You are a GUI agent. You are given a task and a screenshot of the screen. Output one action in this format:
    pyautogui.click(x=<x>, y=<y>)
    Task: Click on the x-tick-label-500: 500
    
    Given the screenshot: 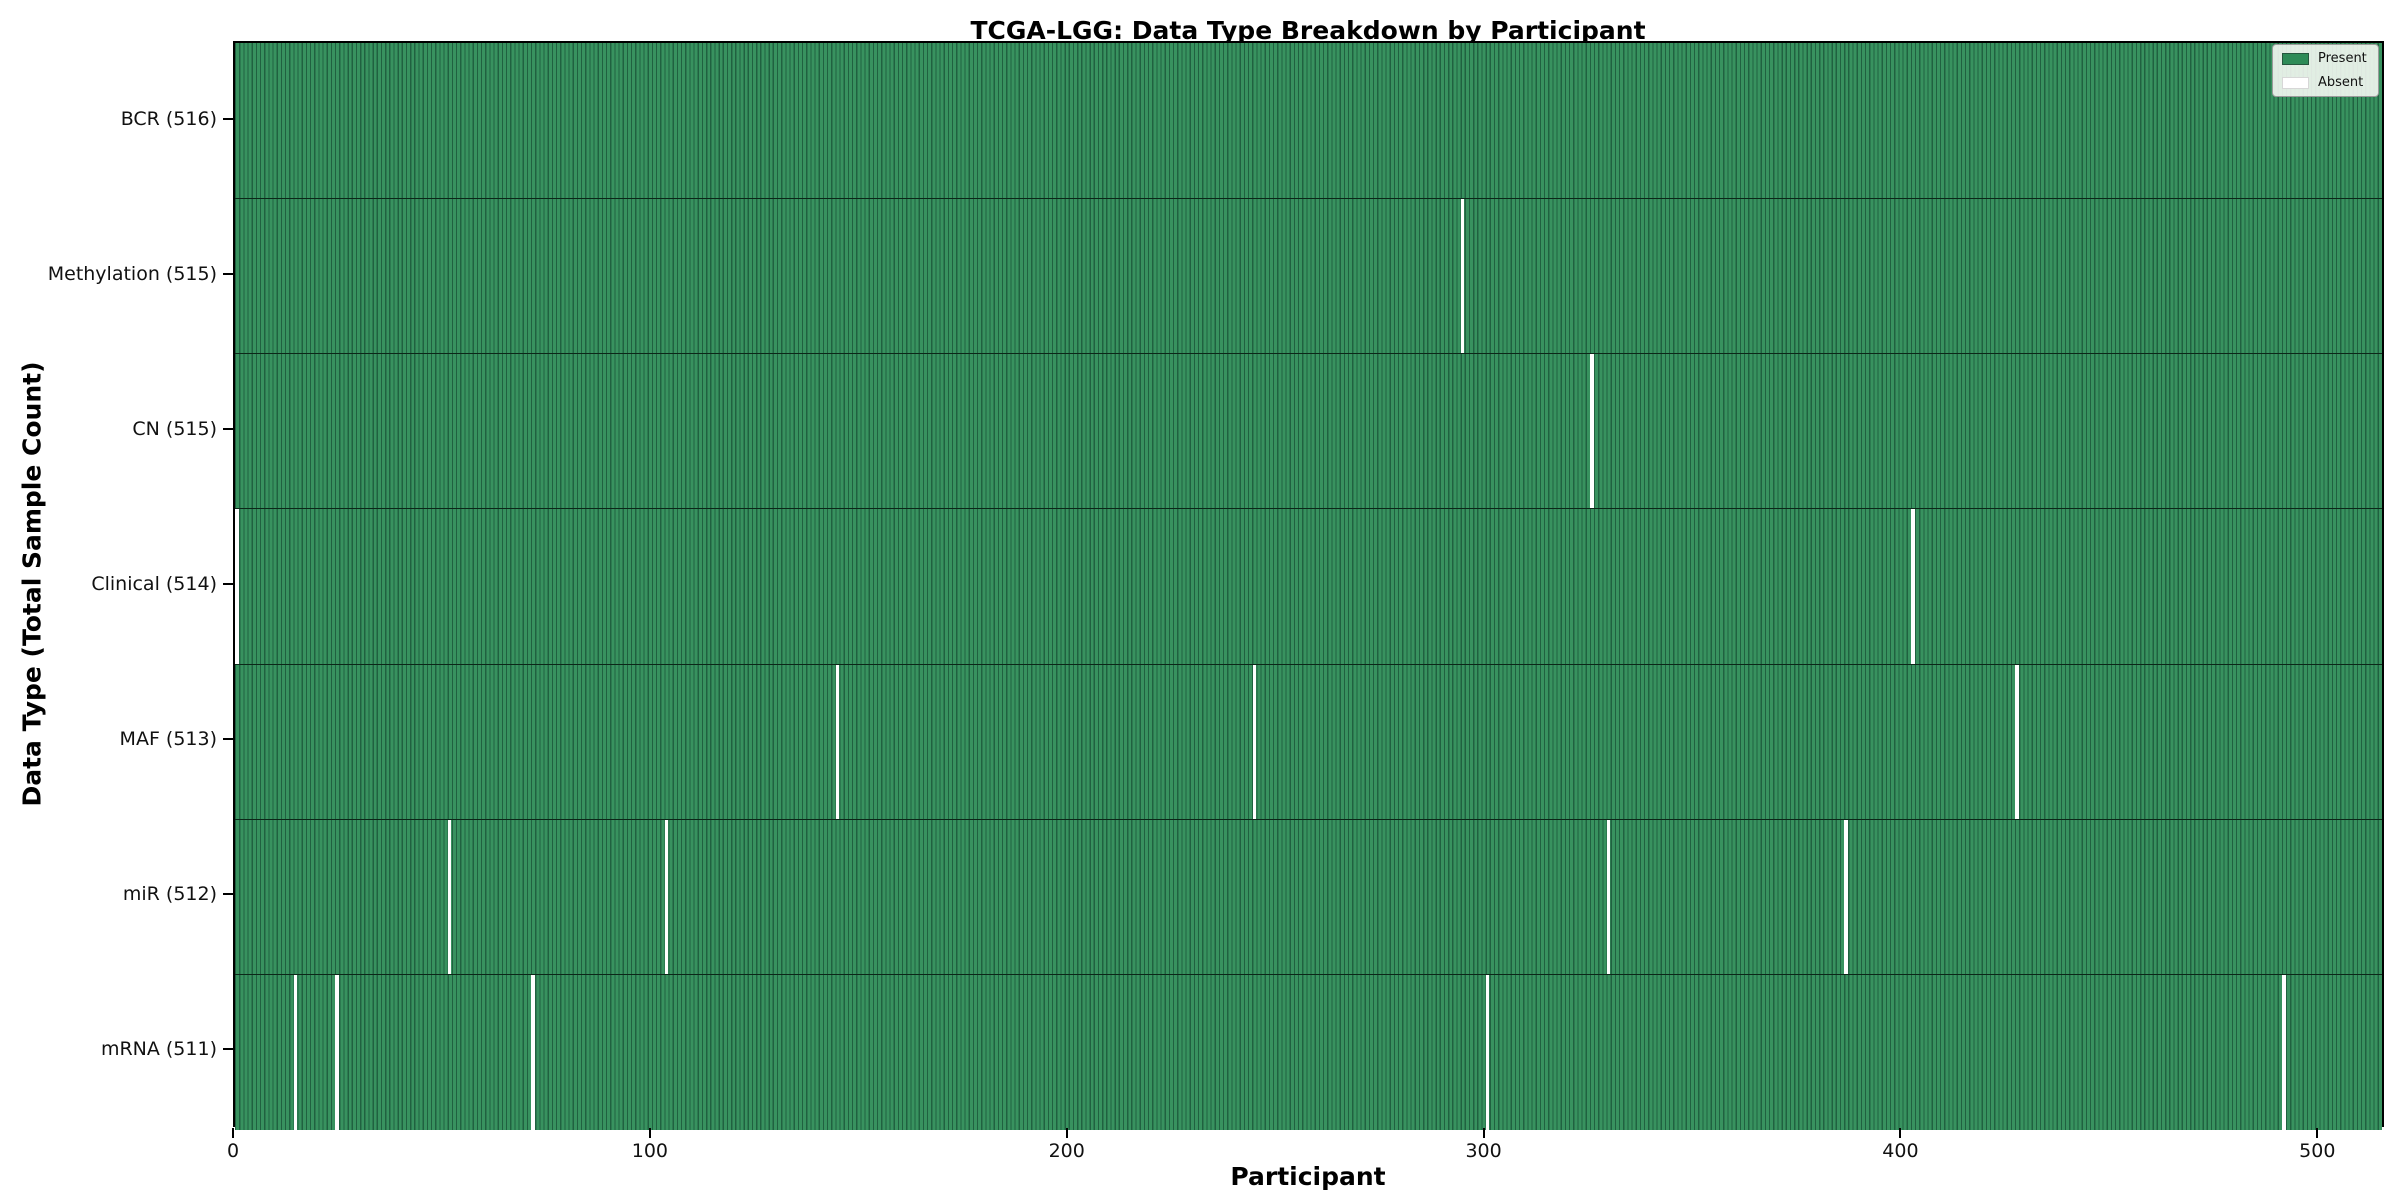 What is the action you would take?
    pyautogui.click(x=2317, y=1151)
    